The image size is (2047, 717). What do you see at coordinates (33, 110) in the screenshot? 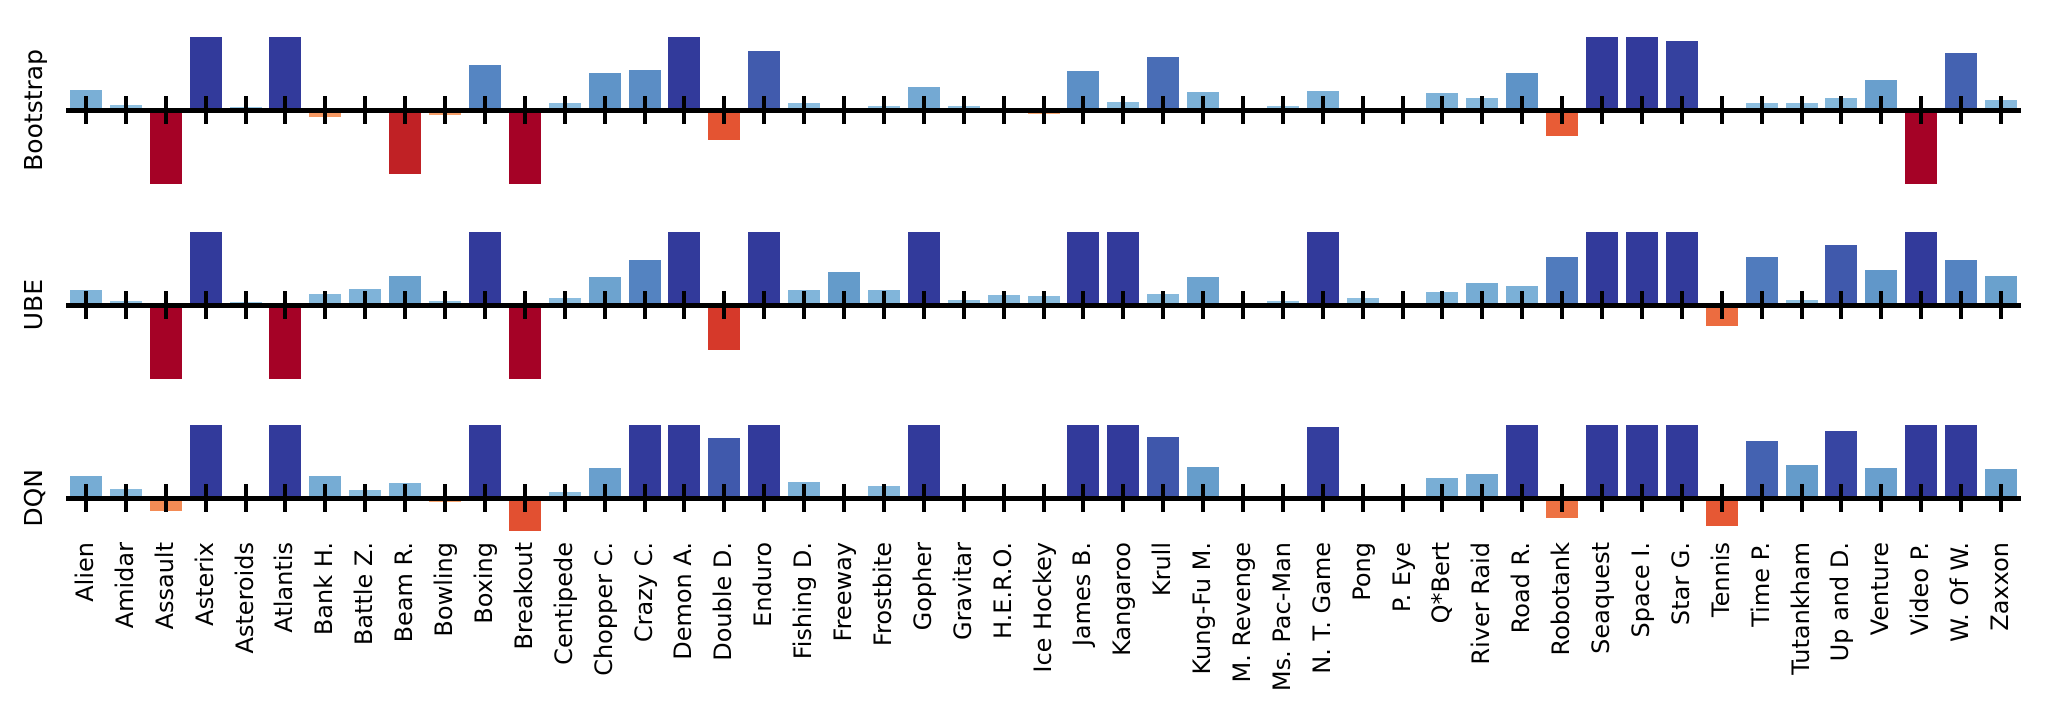
I see `y-axis-label-bootstrap: Bootstrap` at bounding box center [33, 110].